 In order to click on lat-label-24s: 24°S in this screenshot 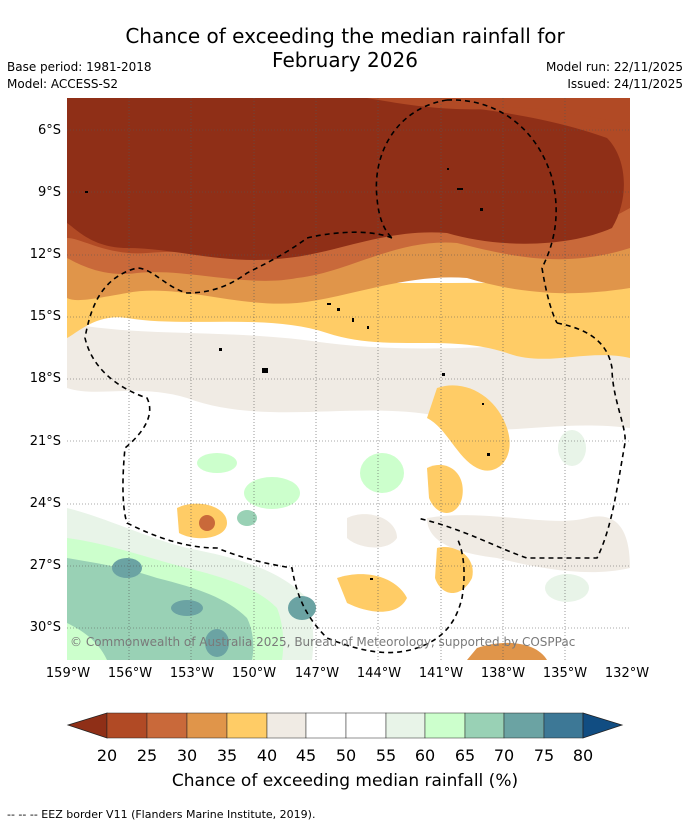, I will do `click(45, 503)`.